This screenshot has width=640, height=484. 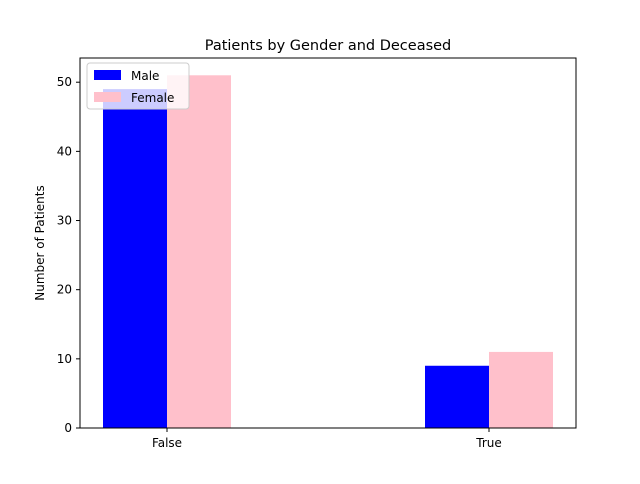 What do you see at coordinates (64, 82) in the screenshot?
I see `y-tick-label: 50` at bounding box center [64, 82].